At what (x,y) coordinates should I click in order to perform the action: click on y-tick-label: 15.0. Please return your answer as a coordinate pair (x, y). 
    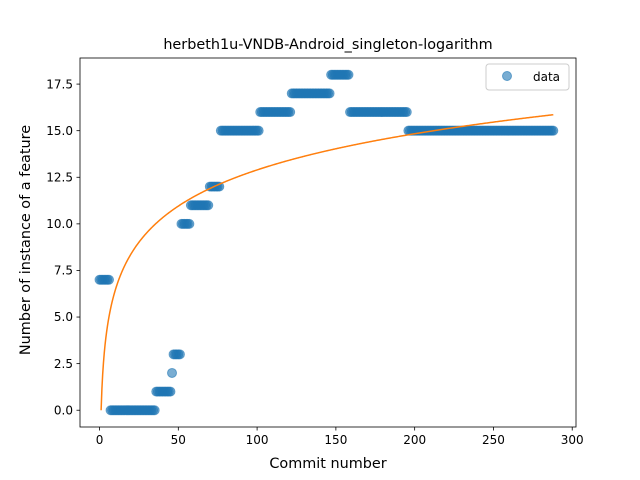
    Looking at the image, I should click on (59, 131).